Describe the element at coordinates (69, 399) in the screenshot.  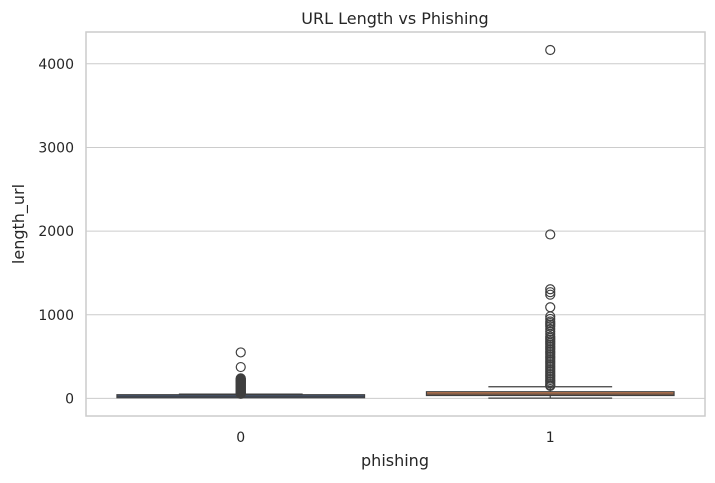
I see `y-tick-label: 0` at that location.